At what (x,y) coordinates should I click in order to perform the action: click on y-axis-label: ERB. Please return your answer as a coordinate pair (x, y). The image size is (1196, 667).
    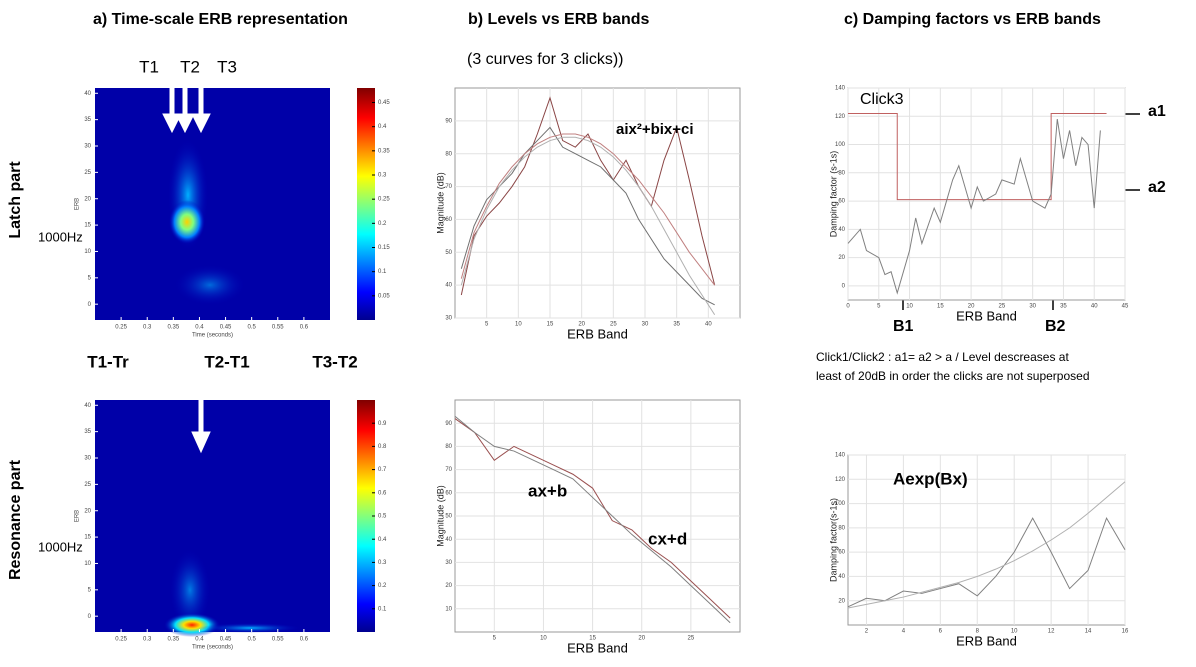
    Looking at the image, I should click on (78, 204).